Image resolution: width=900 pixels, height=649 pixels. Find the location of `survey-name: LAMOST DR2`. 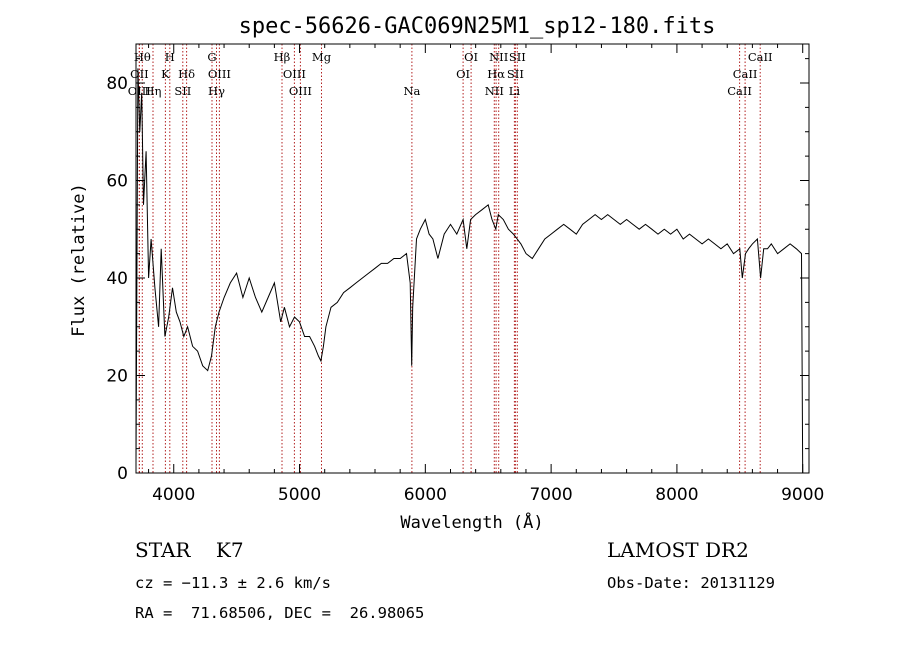

survey-name: LAMOST DR2 is located at coordinates (678, 550).